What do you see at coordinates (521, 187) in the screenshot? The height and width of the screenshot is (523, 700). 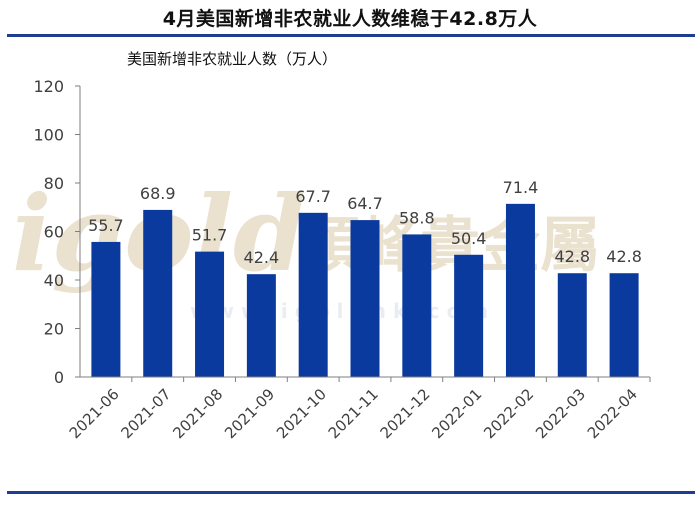 I see `data-label: 71.4` at bounding box center [521, 187].